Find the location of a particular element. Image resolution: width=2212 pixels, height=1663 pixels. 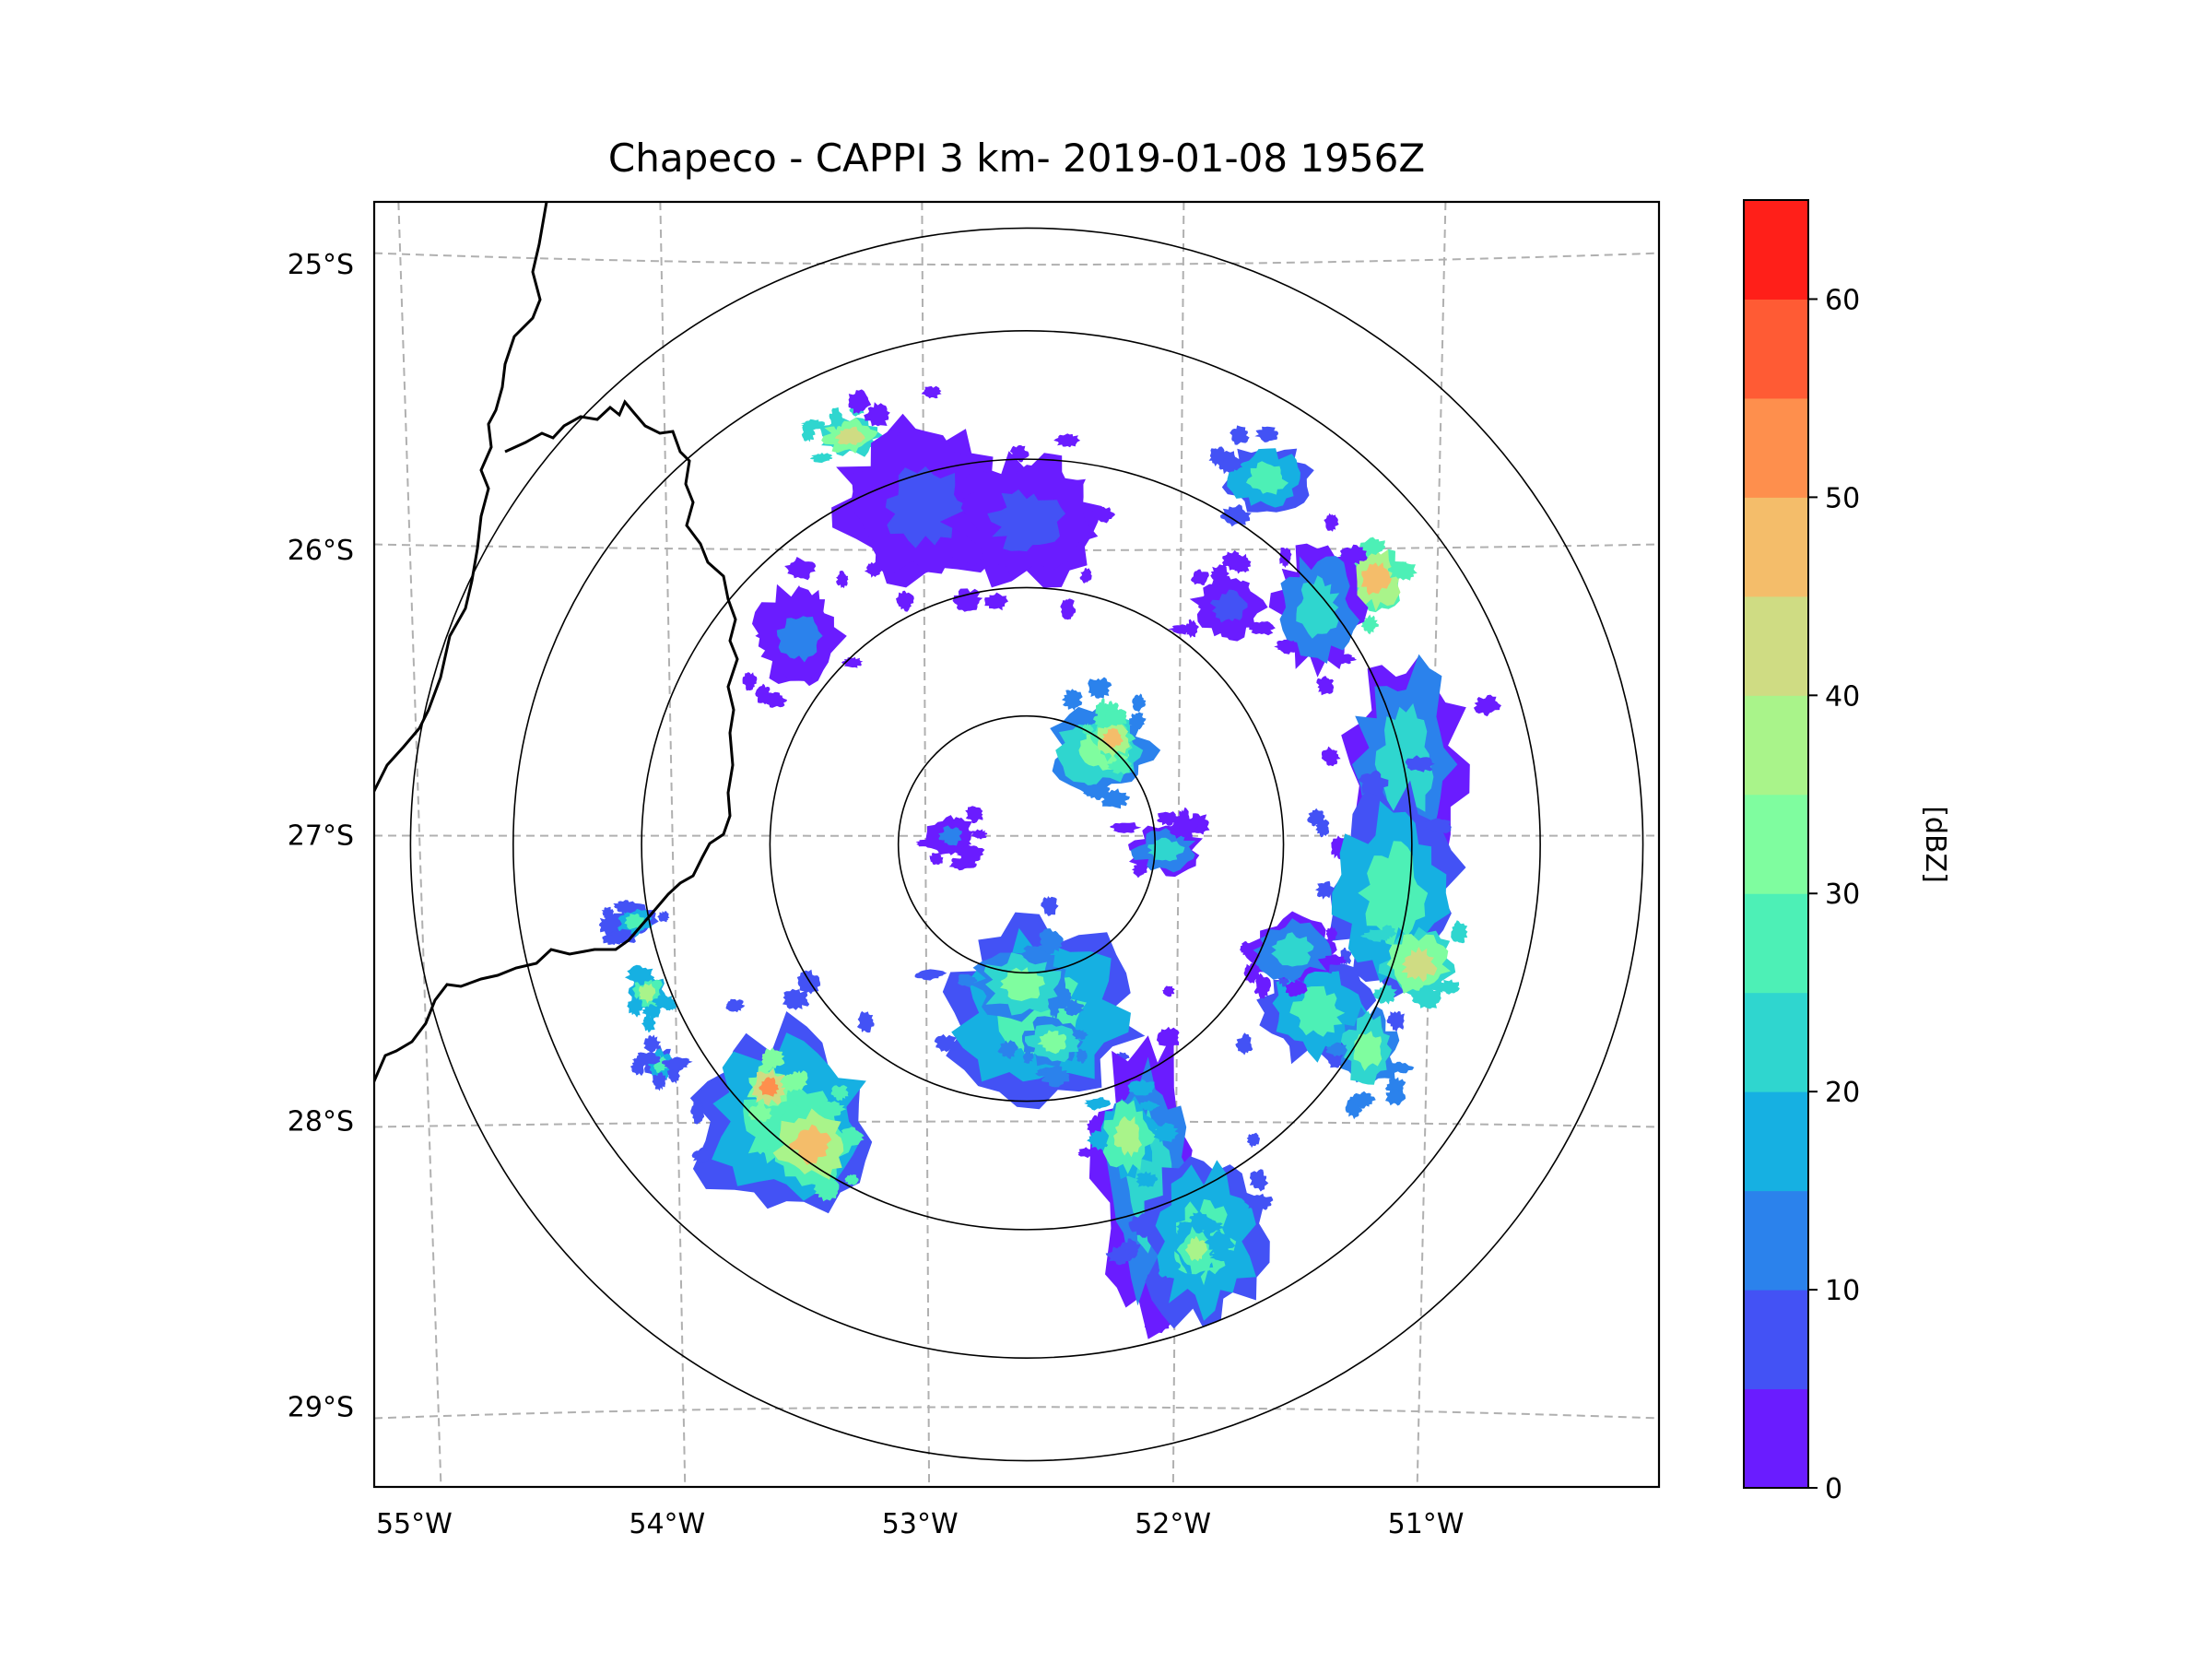

y-tick-label: 27°S is located at coordinates (321, 836).